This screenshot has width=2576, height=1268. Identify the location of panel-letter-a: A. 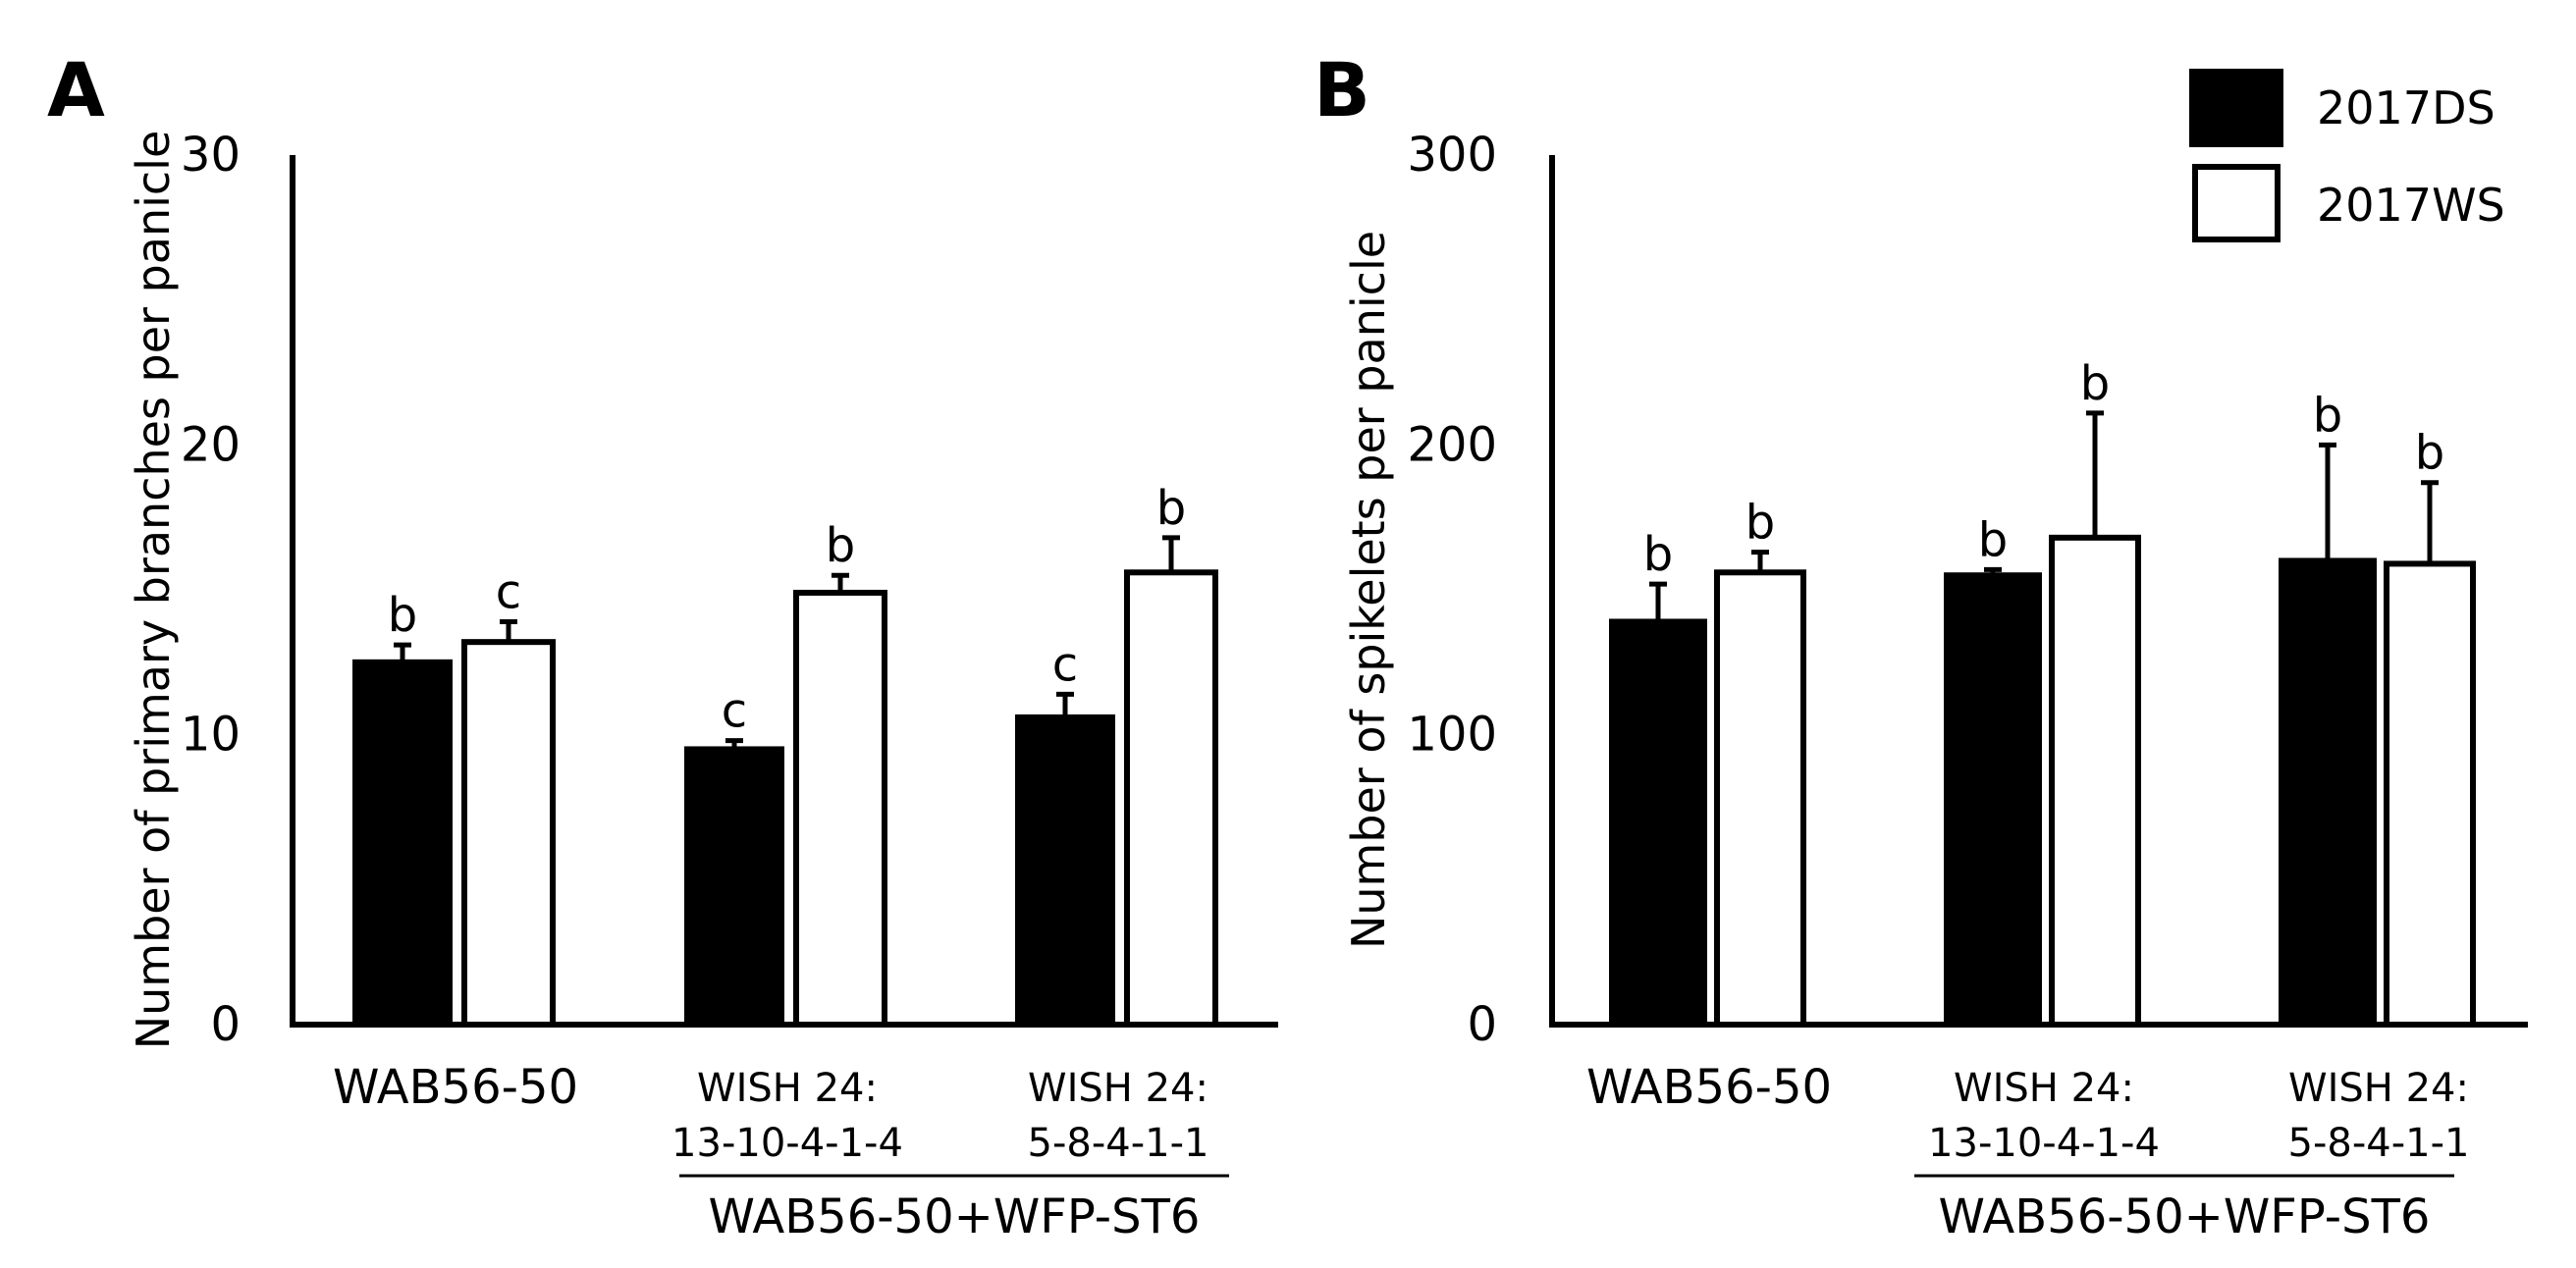
(76, 90).